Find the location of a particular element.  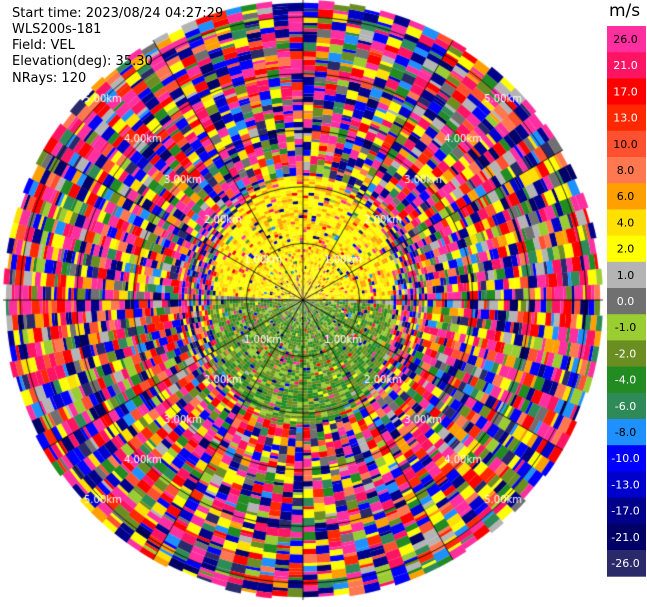

colorbar-tick-label: 2.0 is located at coordinates (626, 249).